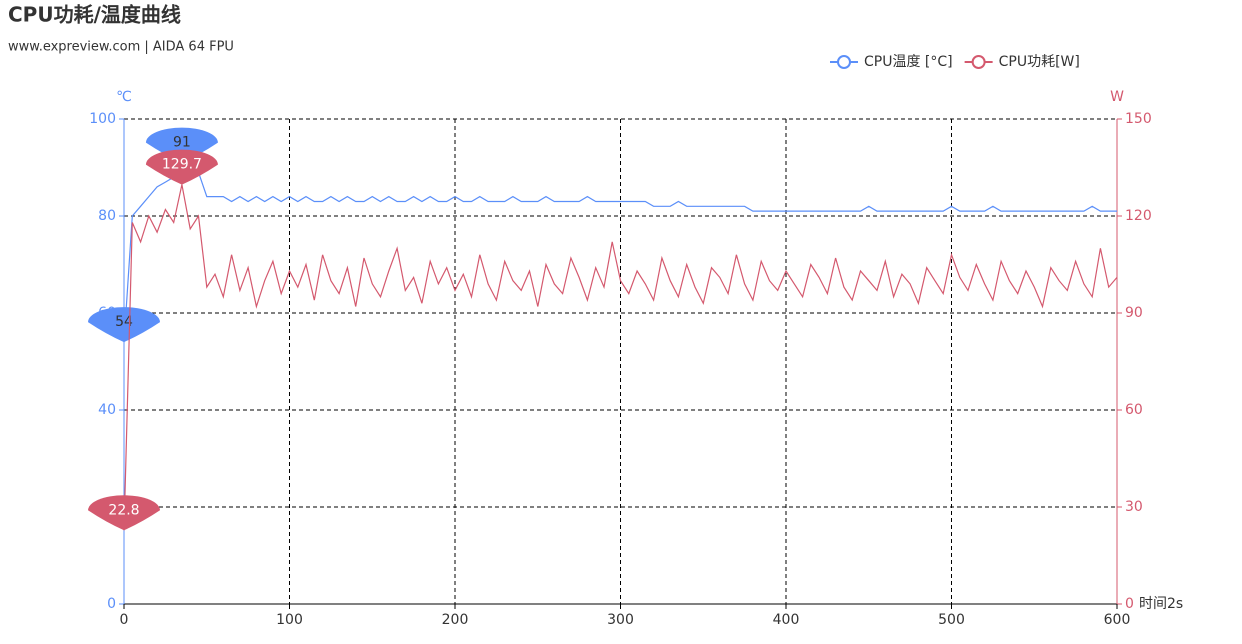 This screenshot has width=1242, height=644. I want to click on y2-tick-label: 120, so click(1138, 216).